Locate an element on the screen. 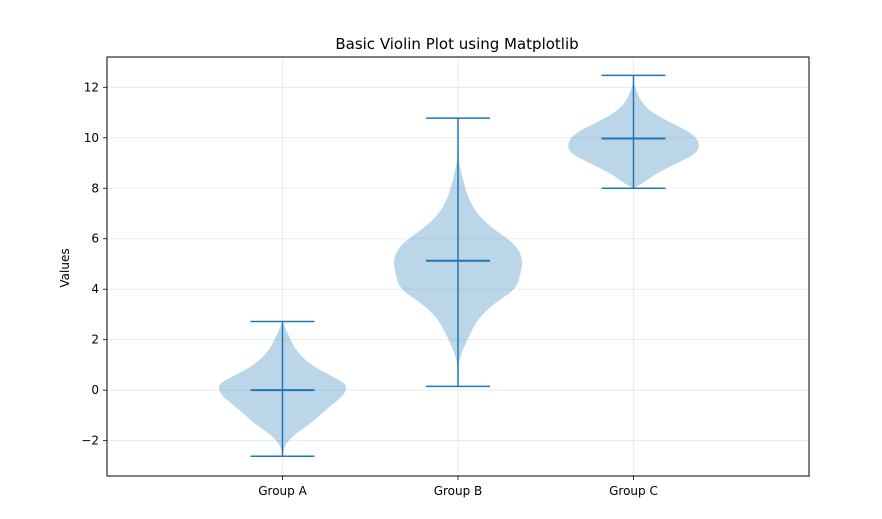 The image size is (882, 519). y-axis-ticks: −2 0 2 4 6 8 10 12 is located at coordinates (94, 264).